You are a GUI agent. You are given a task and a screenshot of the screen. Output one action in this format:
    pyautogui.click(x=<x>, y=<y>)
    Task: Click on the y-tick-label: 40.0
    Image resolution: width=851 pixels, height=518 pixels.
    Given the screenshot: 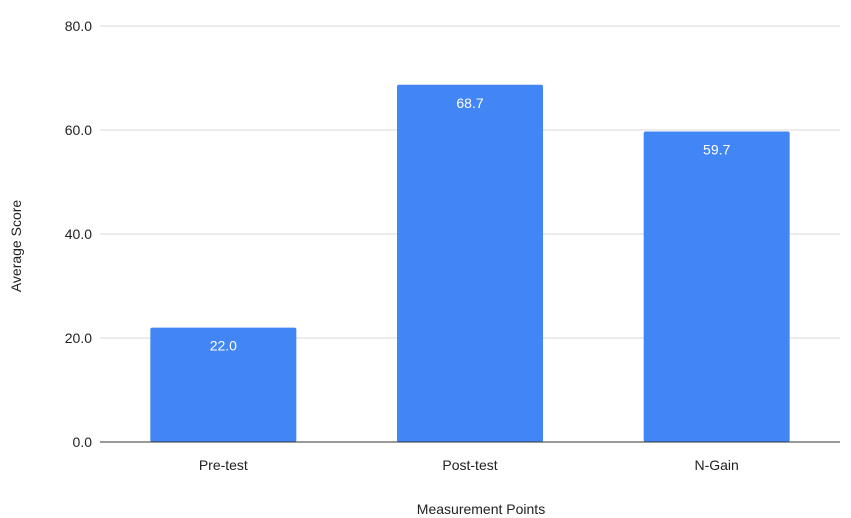 What is the action you would take?
    pyautogui.click(x=78, y=234)
    